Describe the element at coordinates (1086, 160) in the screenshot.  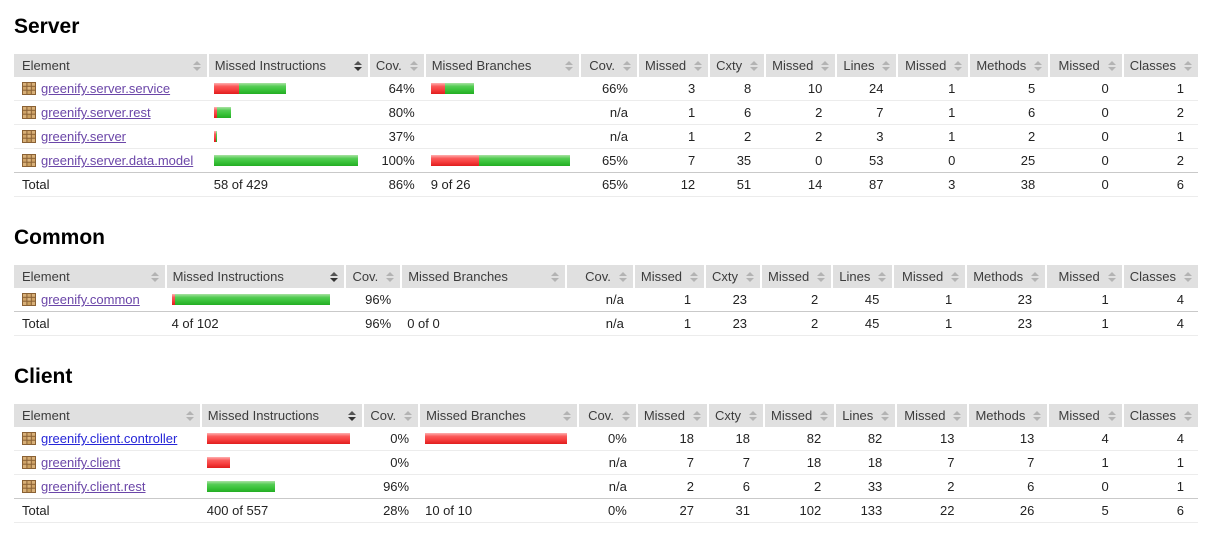
I see `missed-value: 0` at that location.